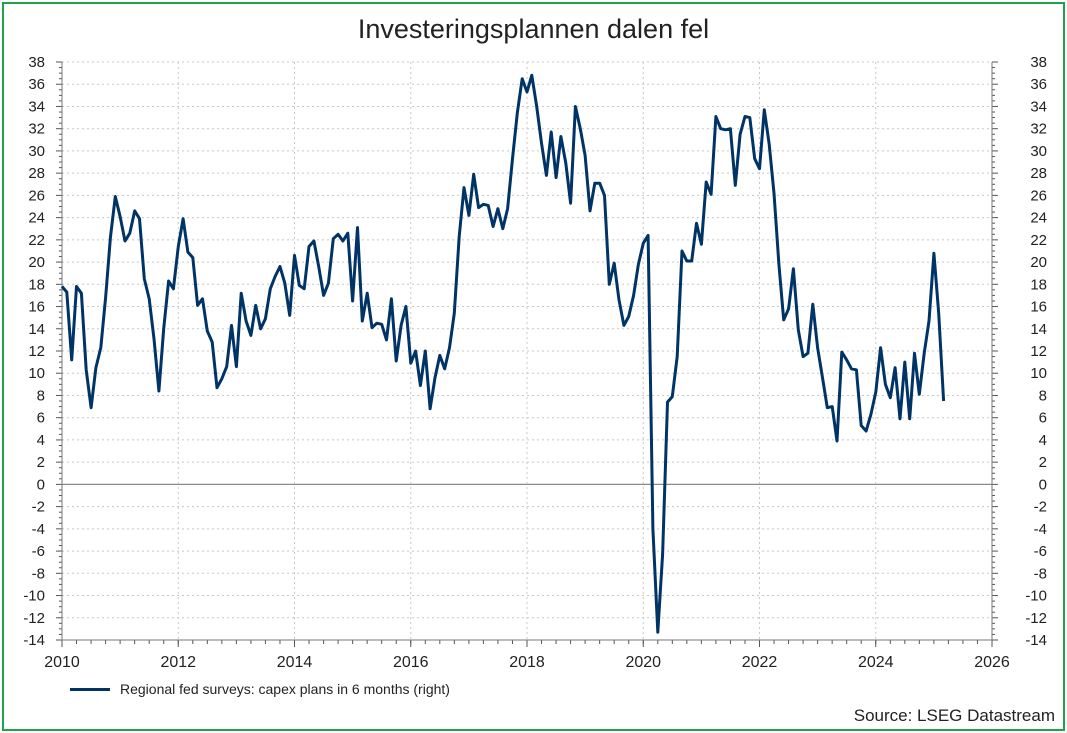  What do you see at coordinates (1038, 195) in the screenshot?
I see `y-tick-label-right: 26` at bounding box center [1038, 195].